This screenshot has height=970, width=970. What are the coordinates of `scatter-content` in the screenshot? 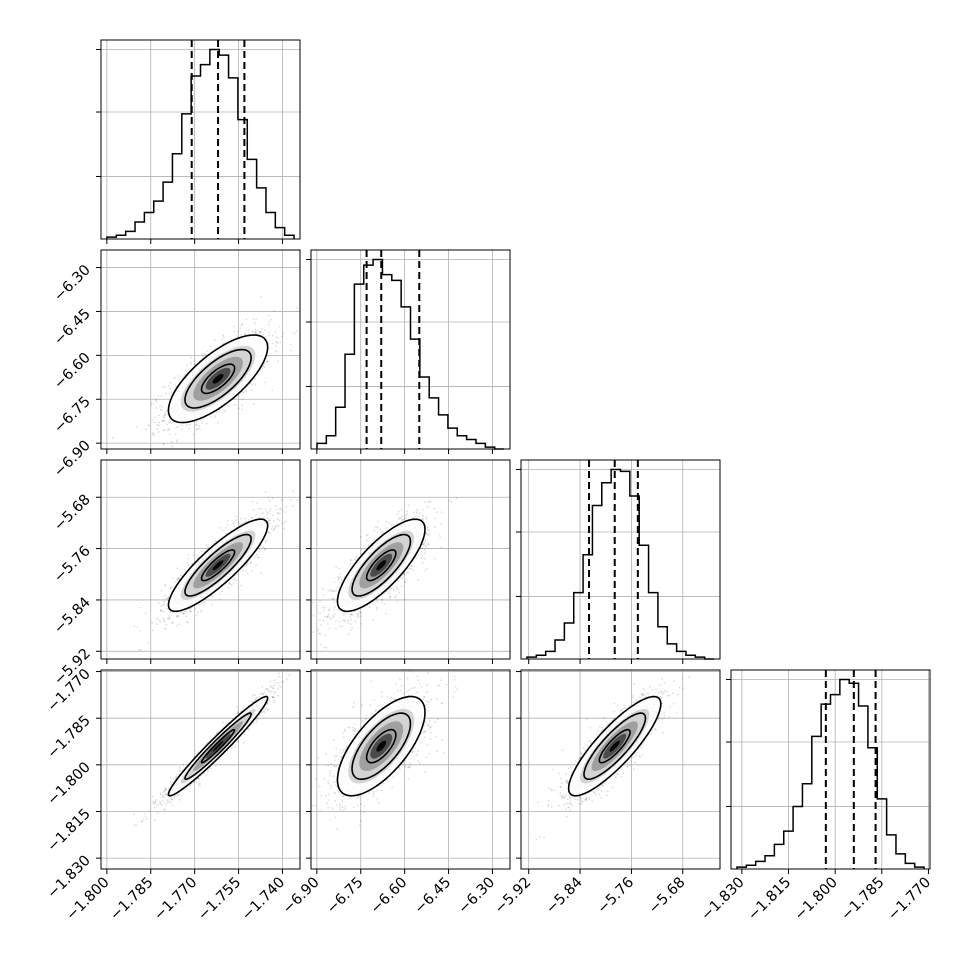 It's located at (204, 372).